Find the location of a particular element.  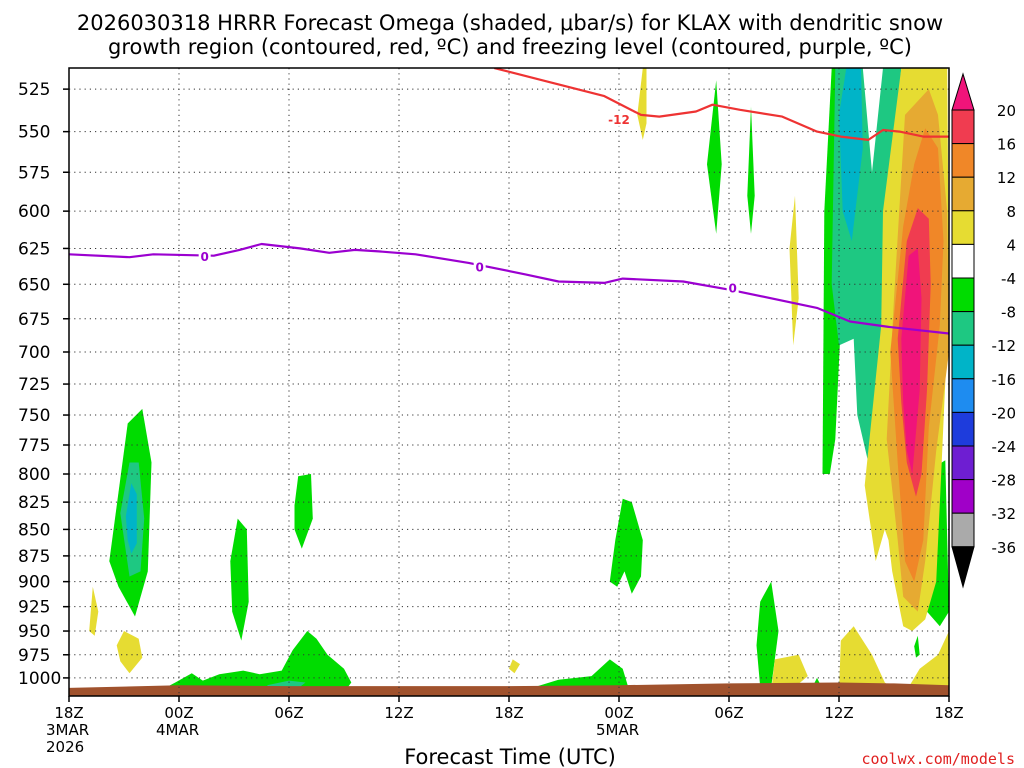

y-tick-label: 950 is located at coordinates (34, 632).